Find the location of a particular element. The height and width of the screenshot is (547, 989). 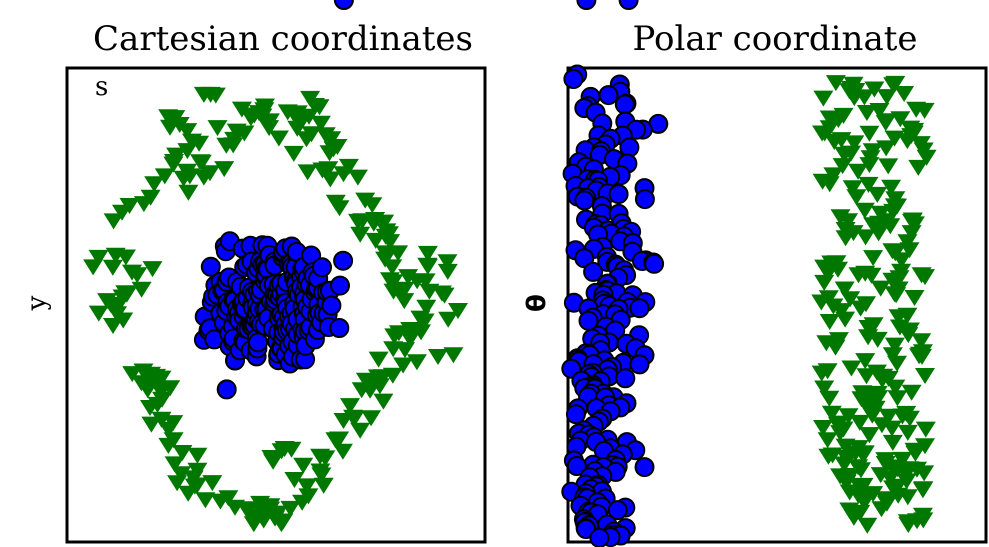

polar-y-axis-label: θ is located at coordinates (537, 303).